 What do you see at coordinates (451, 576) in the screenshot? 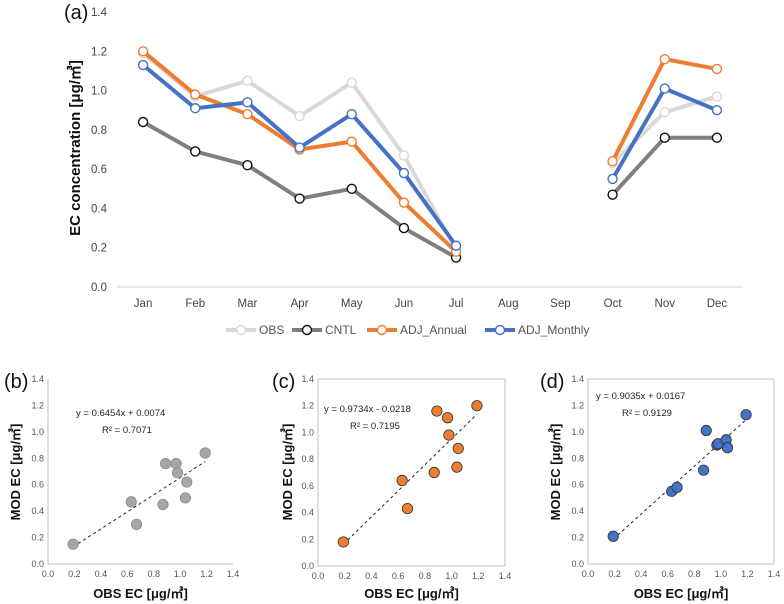
I see `x-tick-label: 1.0` at bounding box center [451, 576].